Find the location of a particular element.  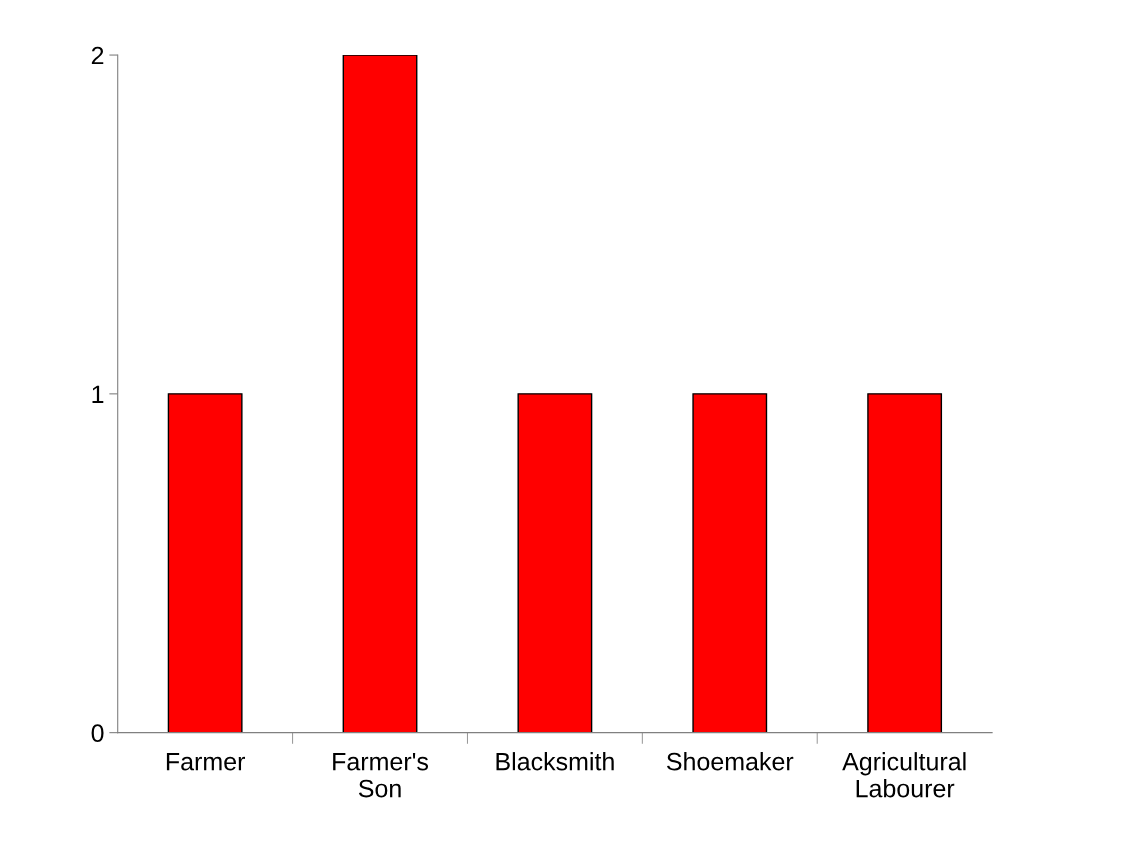

x-tick-label: Farmer is located at coordinates (206, 762).